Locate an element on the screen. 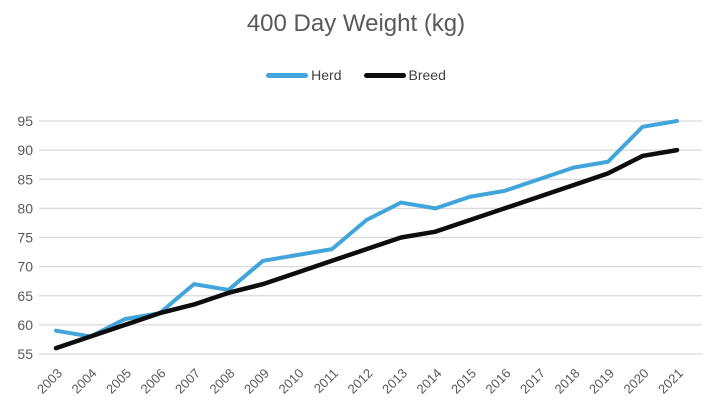 The image size is (712, 418). legend-item-herd: Herd is located at coordinates (304, 75).